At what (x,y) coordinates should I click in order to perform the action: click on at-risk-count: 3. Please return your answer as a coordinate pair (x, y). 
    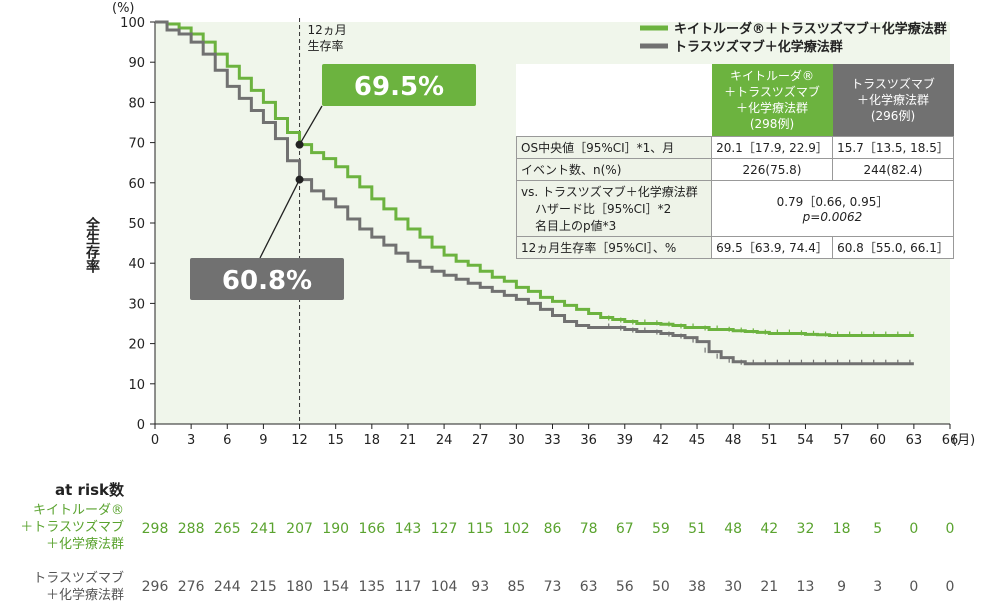
    Looking at the image, I should click on (878, 587).